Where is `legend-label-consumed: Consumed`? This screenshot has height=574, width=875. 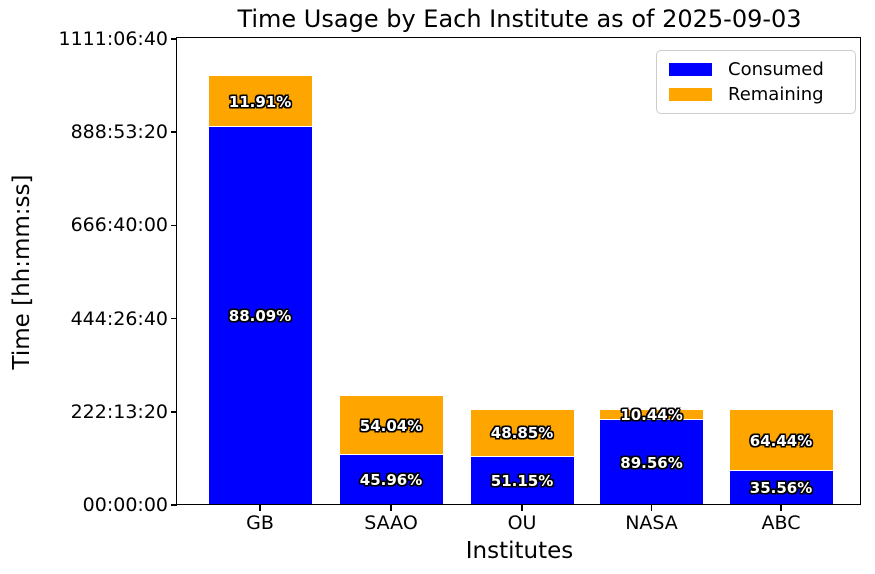 legend-label-consumed: Consumed is located at coordinates (776, 69).